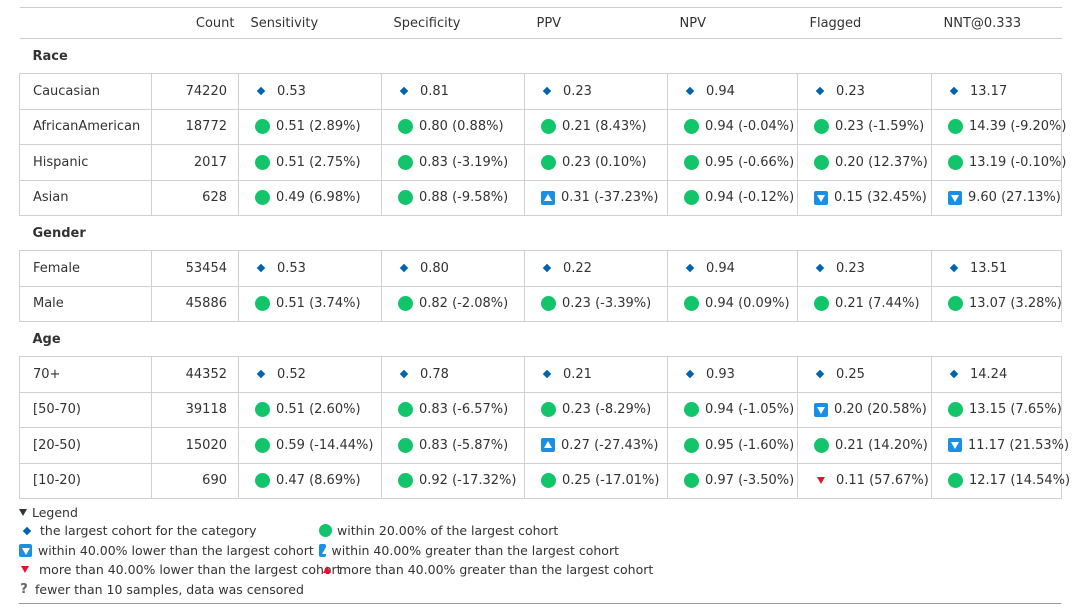 This screenshot has height=610, width=1080. Describe the element at coordinates (864, 445) in the screenshot. I see `metric-cell: 0.21 (14.20%)` at that location.